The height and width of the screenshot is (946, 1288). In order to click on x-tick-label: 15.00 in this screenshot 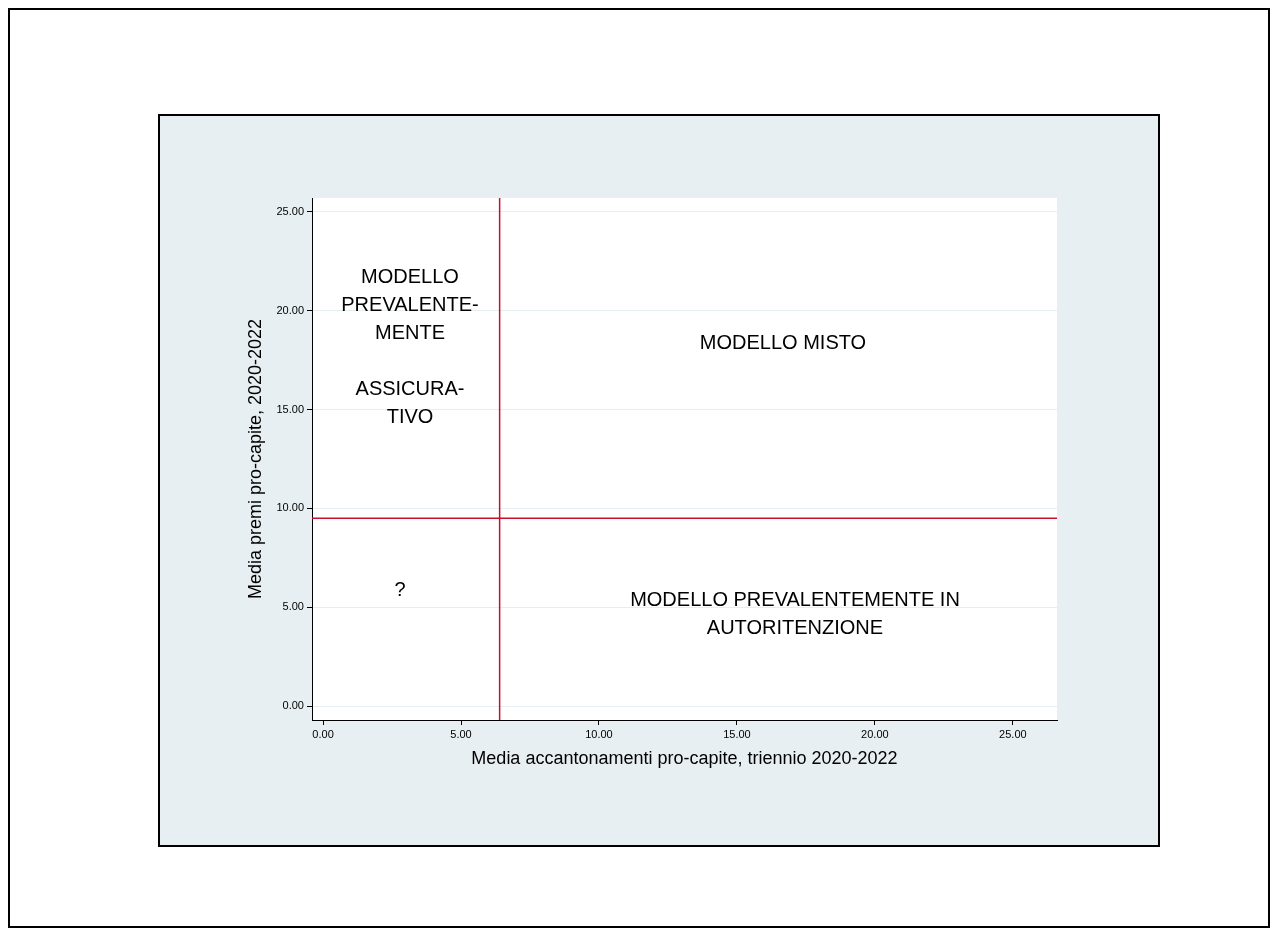, I will do `click(737, 733)`.